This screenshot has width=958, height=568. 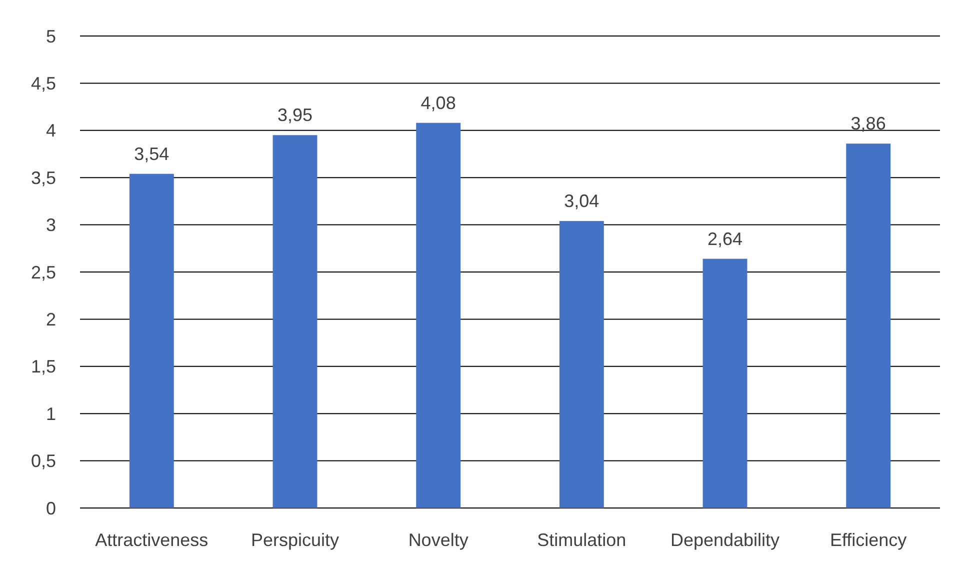 I want to click on y-tick-label: 2,5, so click(x=43, y=272).